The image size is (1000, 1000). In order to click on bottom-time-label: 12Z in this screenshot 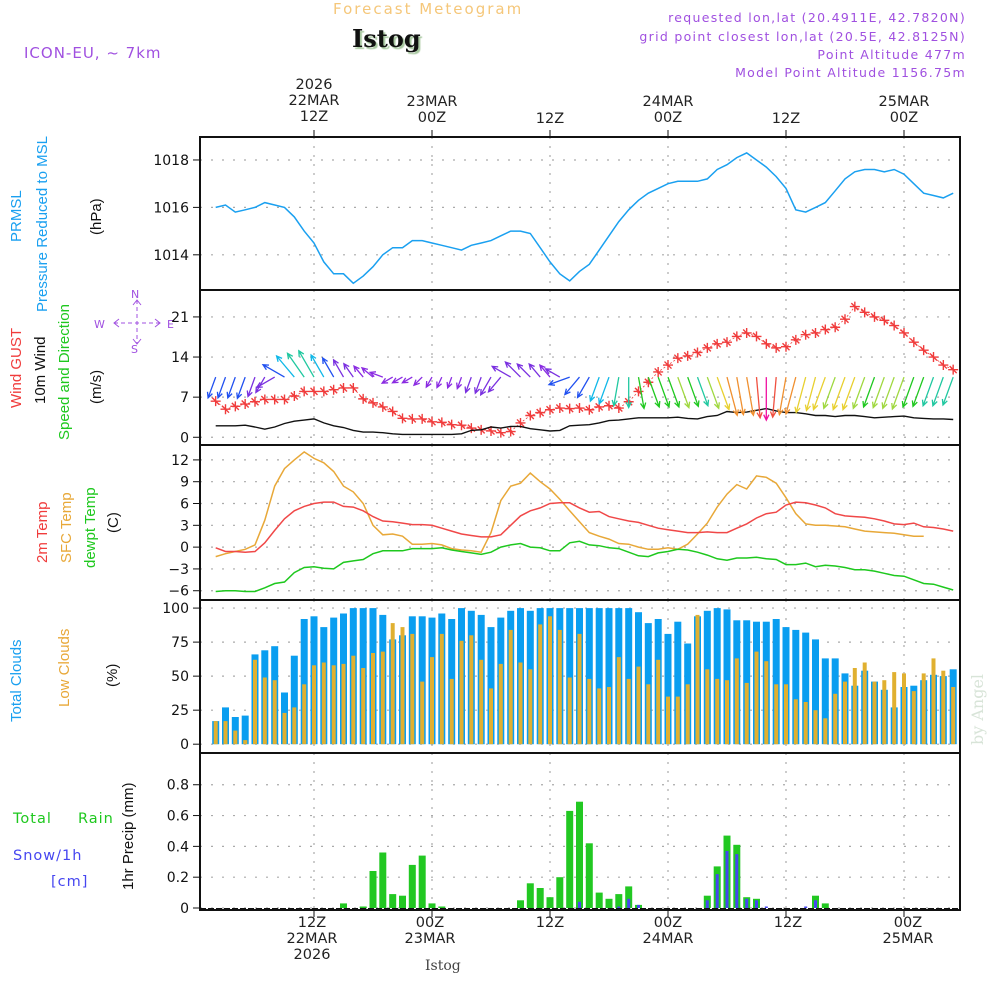, I will do `click(788, 923)`.